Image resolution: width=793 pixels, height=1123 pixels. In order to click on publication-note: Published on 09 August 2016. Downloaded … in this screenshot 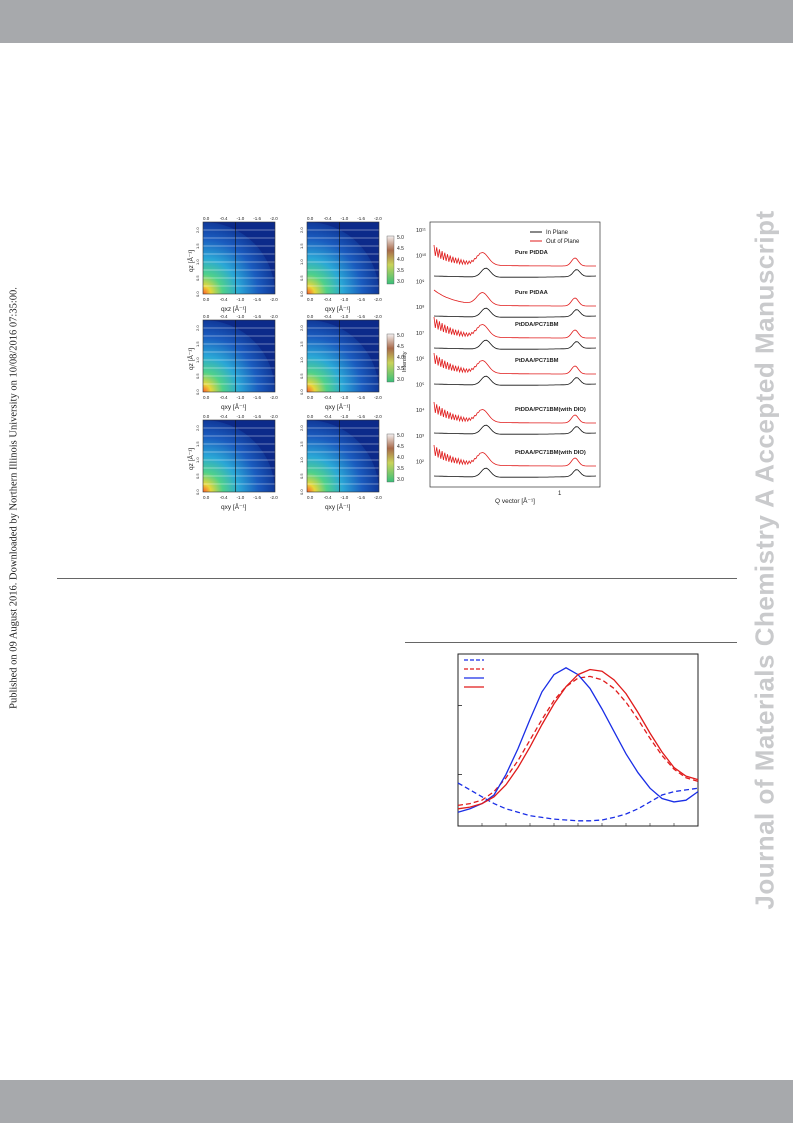, I will do `click(14, 498)`.